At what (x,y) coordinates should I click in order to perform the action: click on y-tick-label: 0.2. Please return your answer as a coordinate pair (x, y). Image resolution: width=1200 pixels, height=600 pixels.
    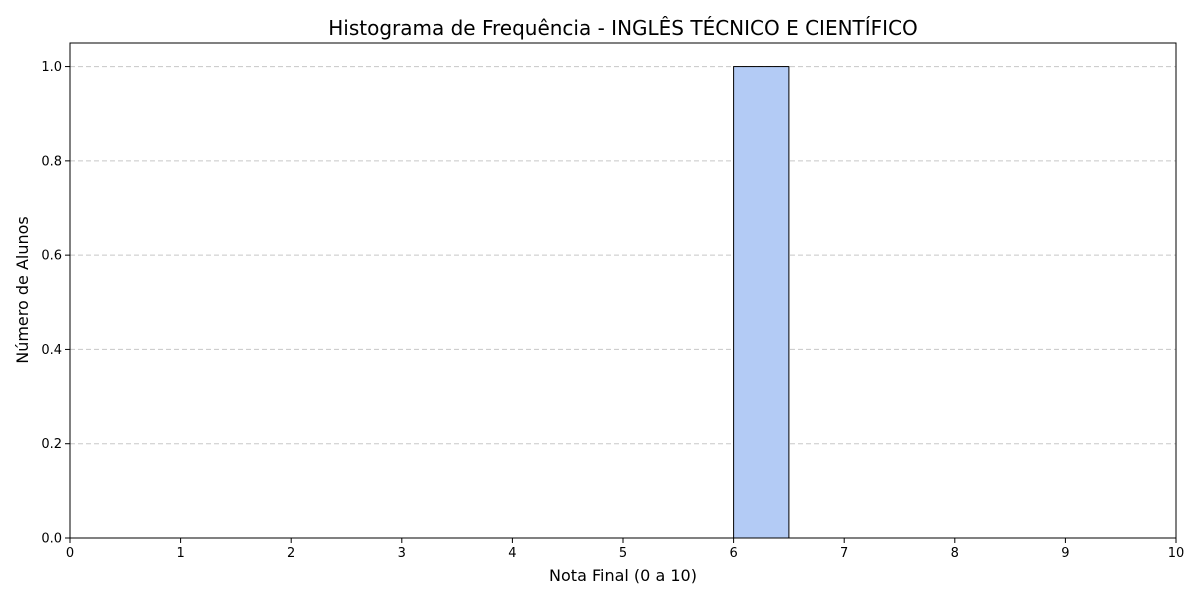
    Looking at the image, I should click on (51, 444).